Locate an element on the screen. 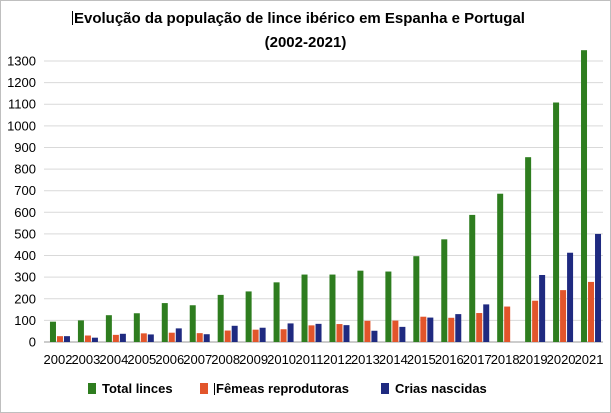 This screenshot has width=611, height=413. y-tick-label: 900 is located at coordinates (25, 147).